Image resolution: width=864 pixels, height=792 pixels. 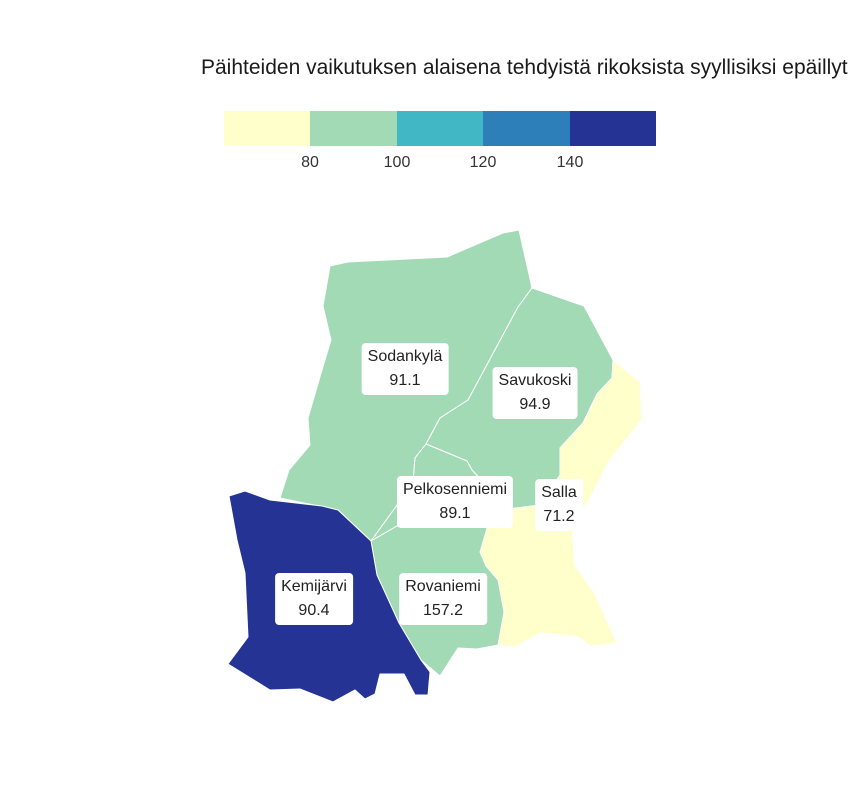 What do you see at coordinates (314, 610) in the screenshot?
I see `region-value: 90.4` at bounding box center [314, 610].